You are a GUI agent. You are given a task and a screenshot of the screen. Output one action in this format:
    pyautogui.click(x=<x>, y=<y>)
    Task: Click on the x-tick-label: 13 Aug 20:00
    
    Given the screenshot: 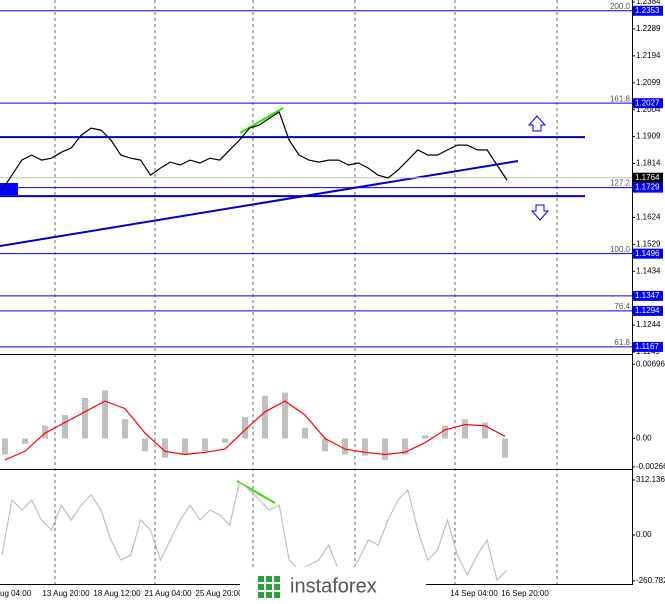 What is the action you would take?
    pyautogui.click(x=66, y=593)
    